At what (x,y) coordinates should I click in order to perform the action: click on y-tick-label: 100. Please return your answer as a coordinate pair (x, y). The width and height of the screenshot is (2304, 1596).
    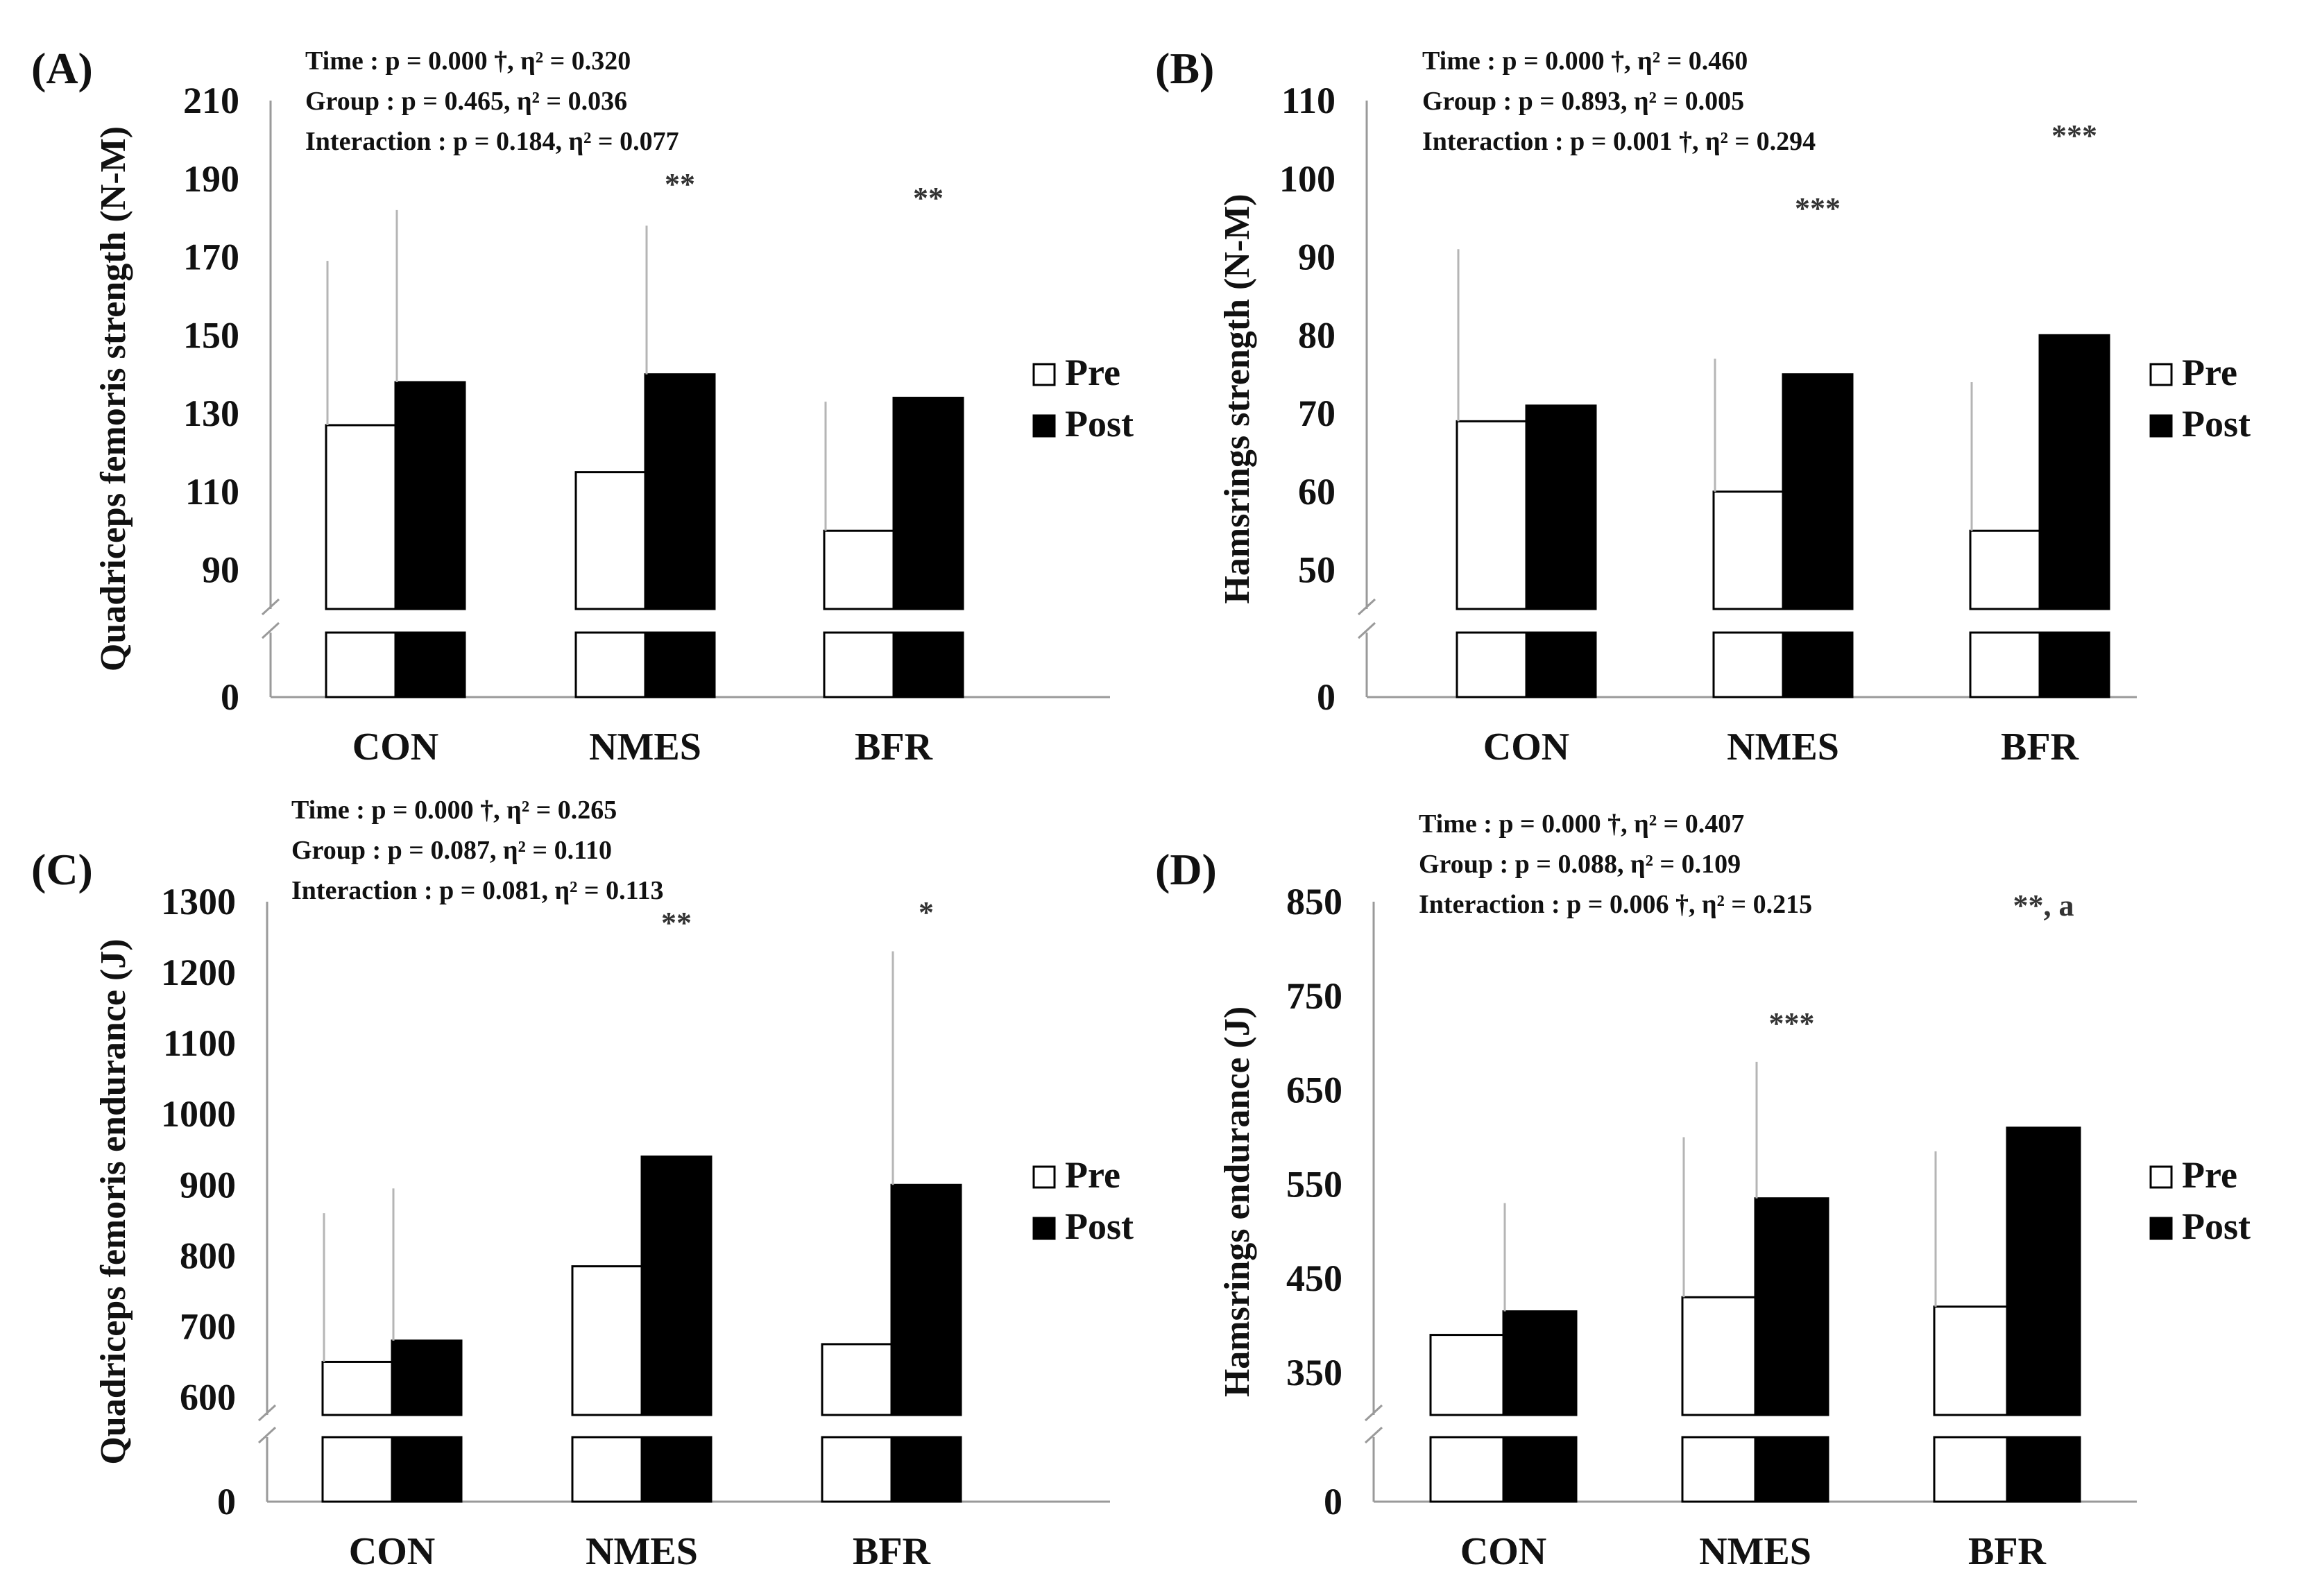
    Looking at the image, I should click on (1307, 179).